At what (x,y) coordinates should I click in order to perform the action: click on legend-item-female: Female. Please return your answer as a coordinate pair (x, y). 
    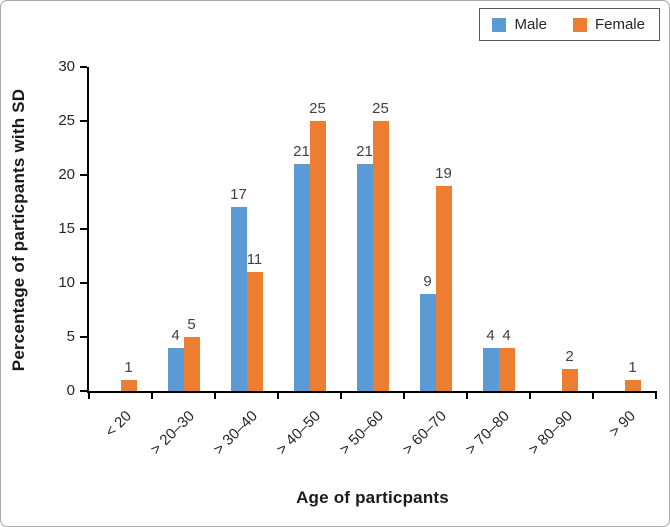
    Looking at the image, I should click on (608, 24).